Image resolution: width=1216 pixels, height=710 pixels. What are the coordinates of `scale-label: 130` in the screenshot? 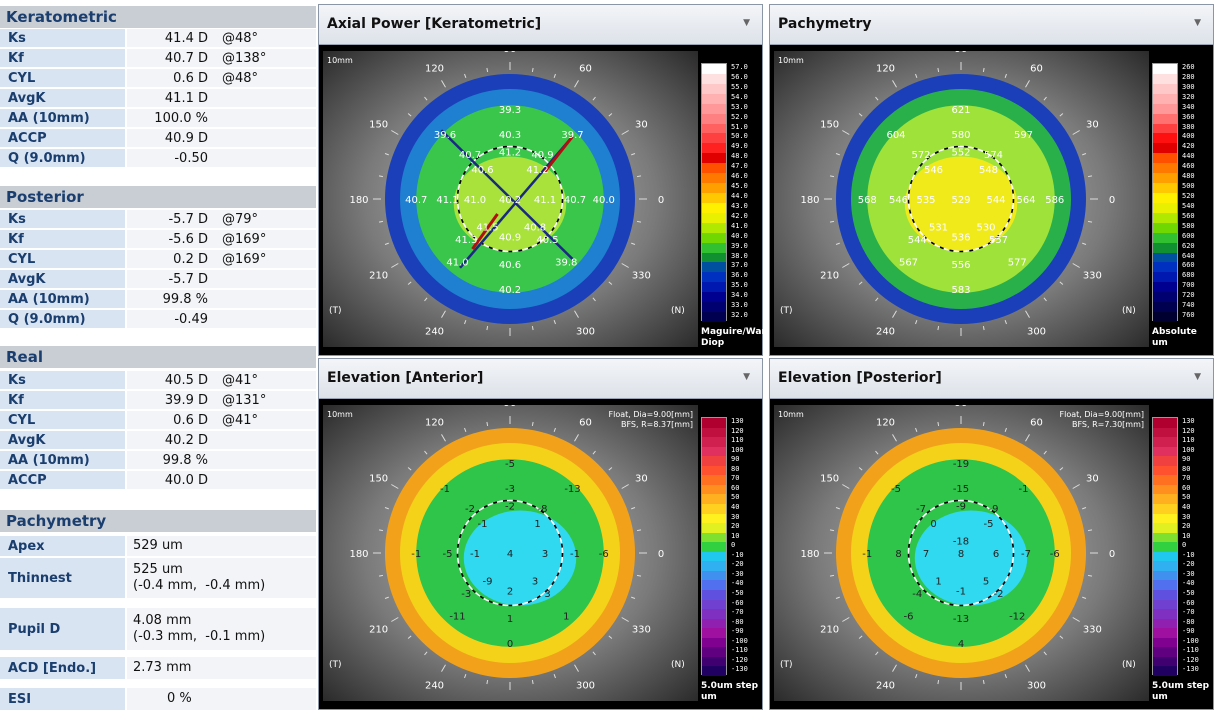 It's located at (1188, 421).